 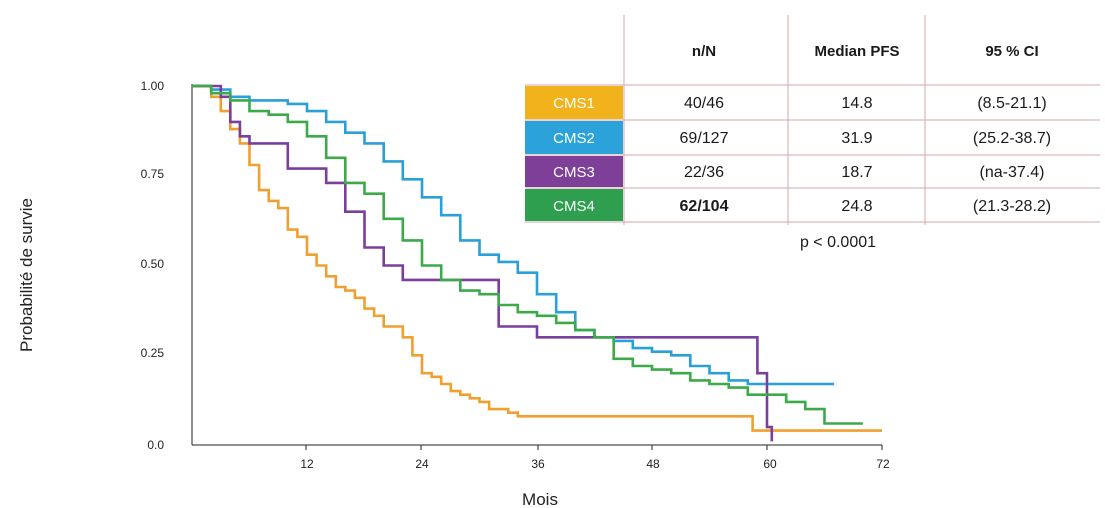 I want to click on x-tick-label: 60, so click(x=770, y=464).